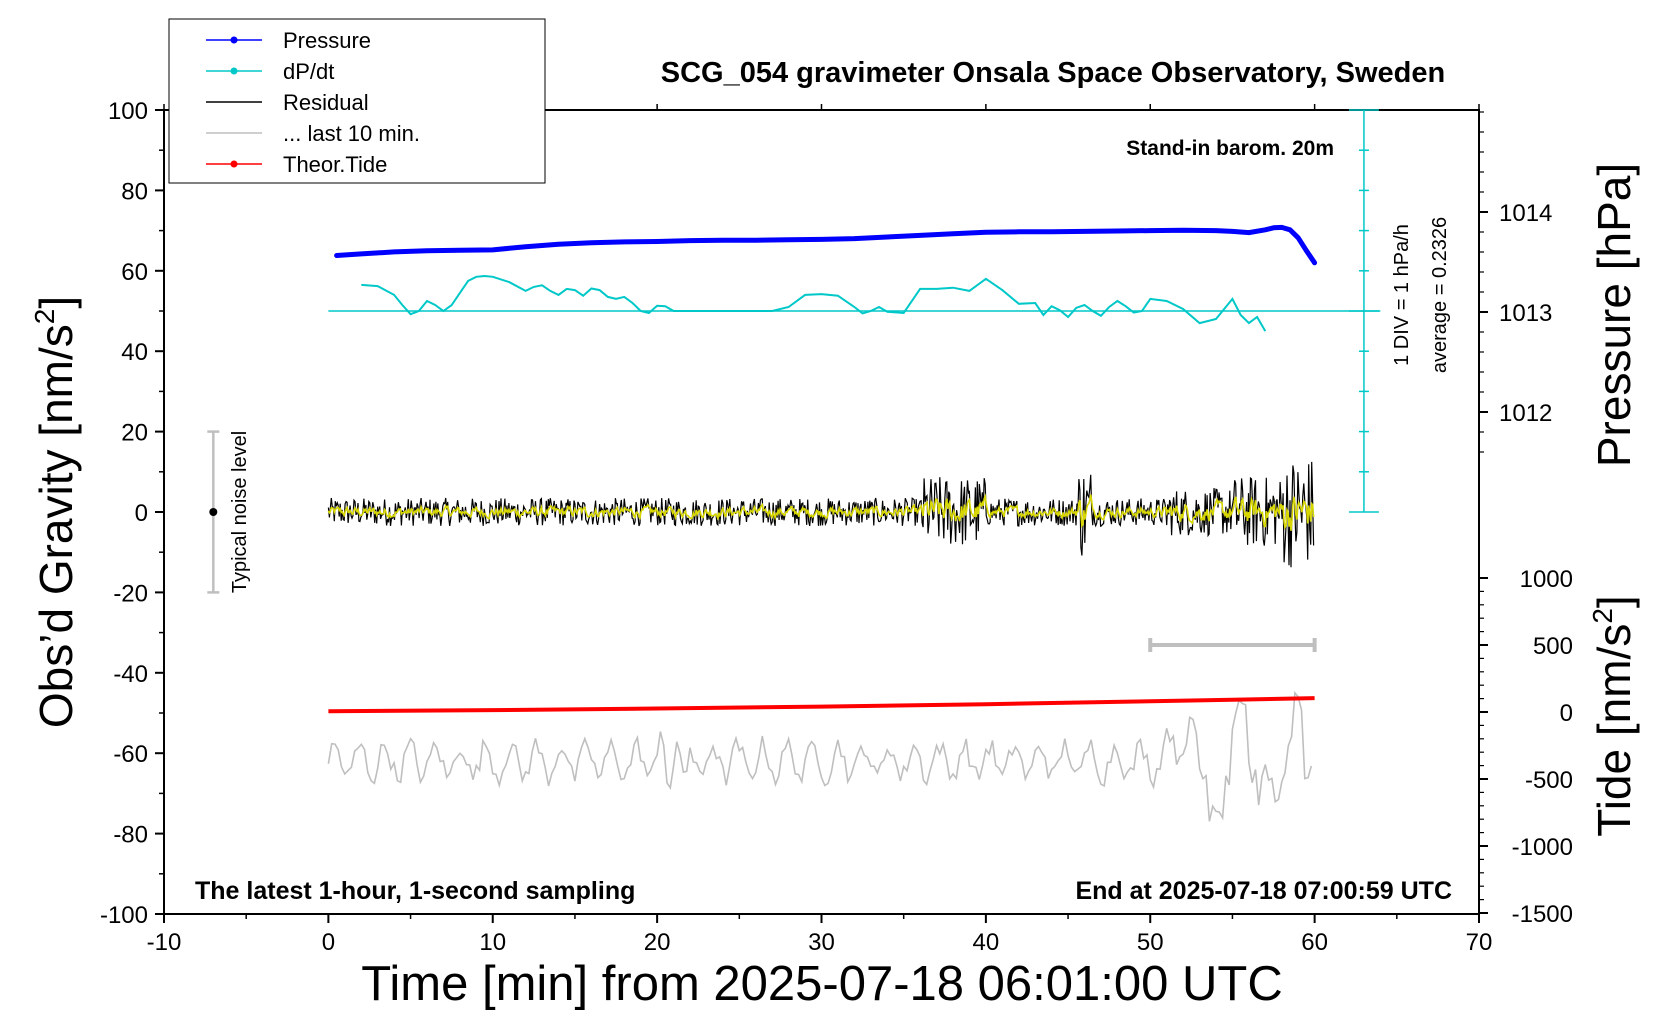  I want to click on y-axis-label-left-main: Obs’d Gravity [nm/s, so click(56, 526).